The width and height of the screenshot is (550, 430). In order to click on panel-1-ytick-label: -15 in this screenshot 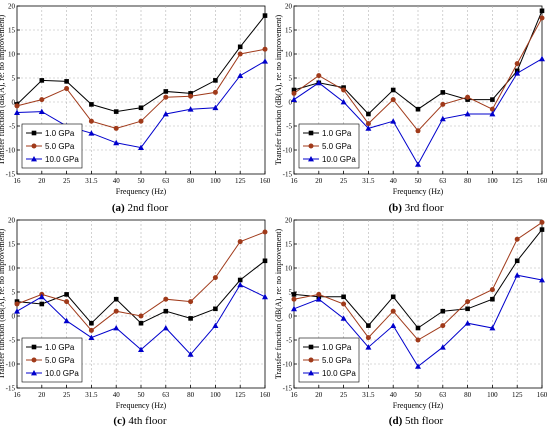, I will do `click(11, 175)`.